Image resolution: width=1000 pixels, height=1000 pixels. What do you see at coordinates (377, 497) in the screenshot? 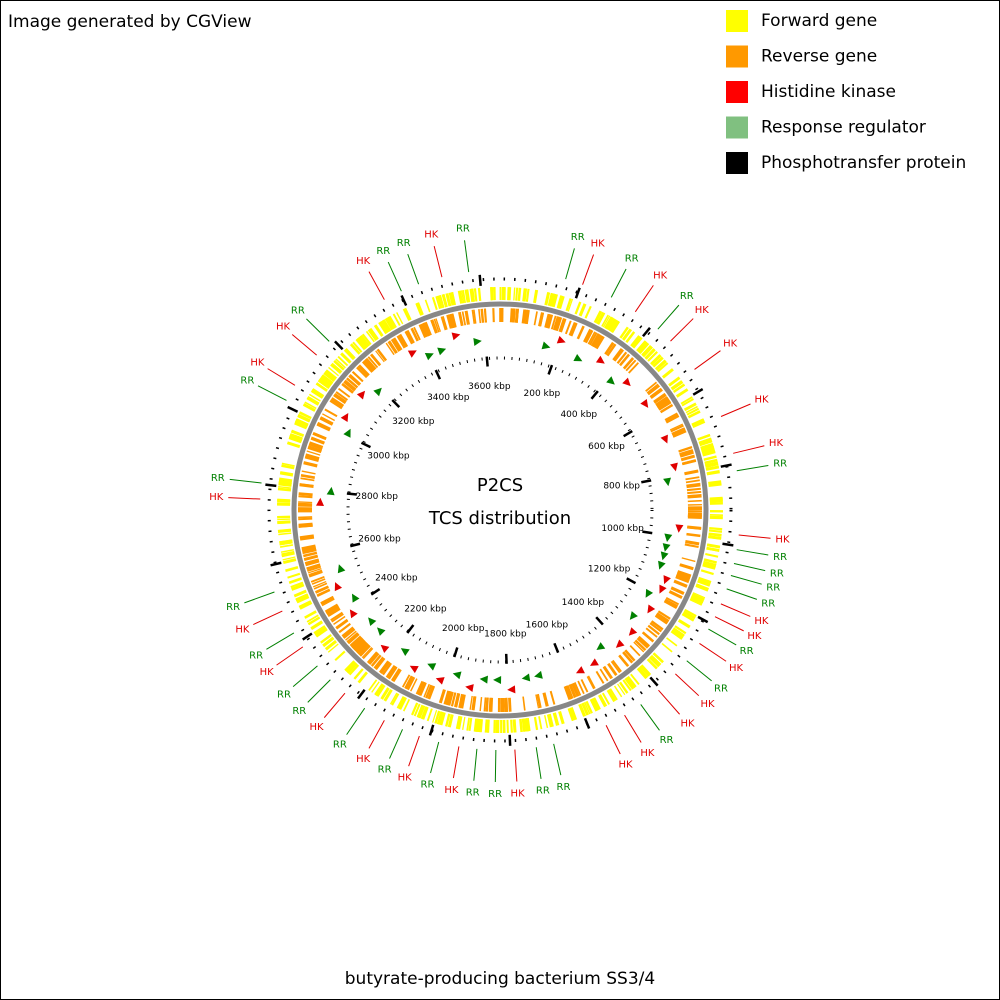
I see `tick-label: 2800 kbp` at bounding box center [377, 497].